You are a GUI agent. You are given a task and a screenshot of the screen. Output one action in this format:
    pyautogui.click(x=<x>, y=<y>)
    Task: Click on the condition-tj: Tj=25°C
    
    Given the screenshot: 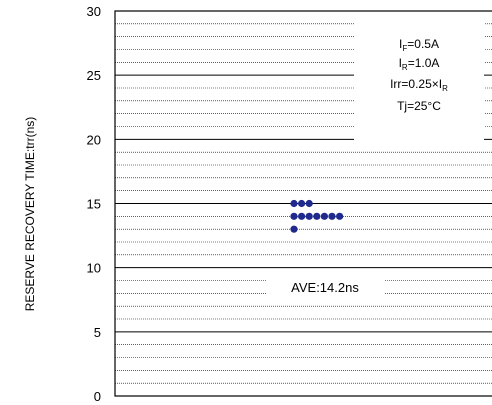 What is the action you would take?
    pyautogui.click(x=419, y=106)
    